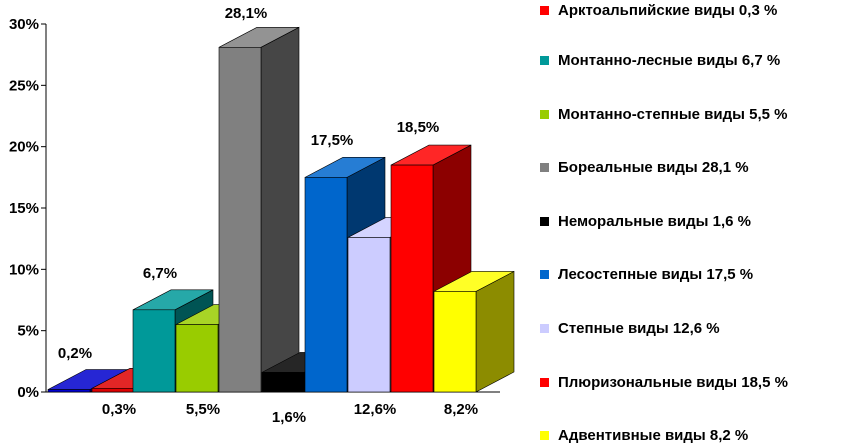 This screenshot has height=446, width=847. I want to click on data-label: 12,6%, so click(375, 409).